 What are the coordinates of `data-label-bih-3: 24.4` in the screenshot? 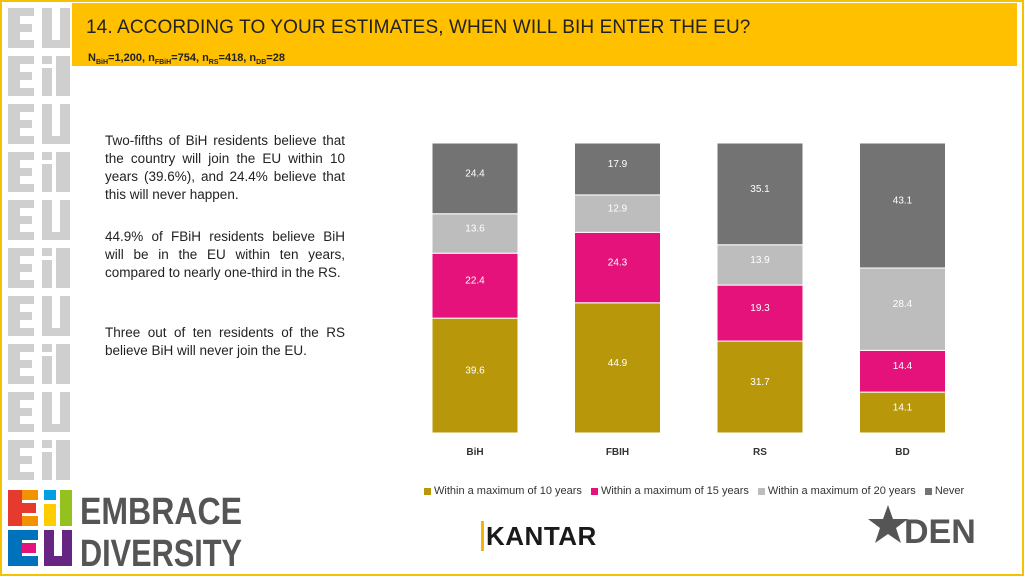 It's located at (475, 173).